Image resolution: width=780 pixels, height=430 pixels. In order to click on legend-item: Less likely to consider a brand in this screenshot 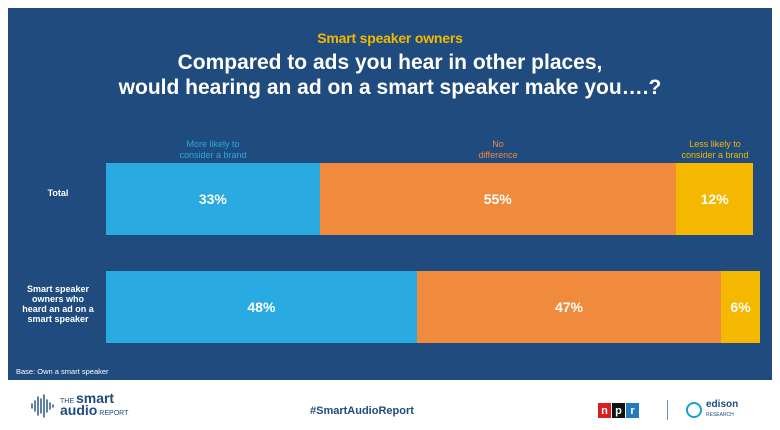, I will do `click(715, 150)`.